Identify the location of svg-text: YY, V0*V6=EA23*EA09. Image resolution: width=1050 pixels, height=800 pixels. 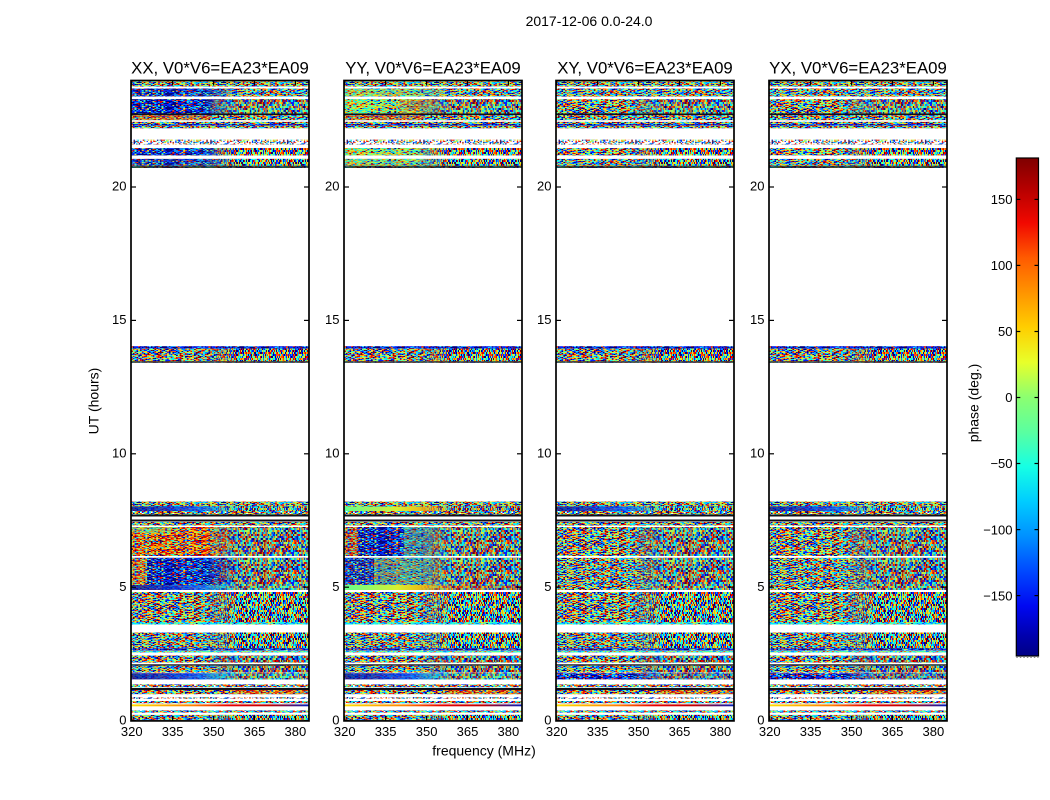
(433, 68).